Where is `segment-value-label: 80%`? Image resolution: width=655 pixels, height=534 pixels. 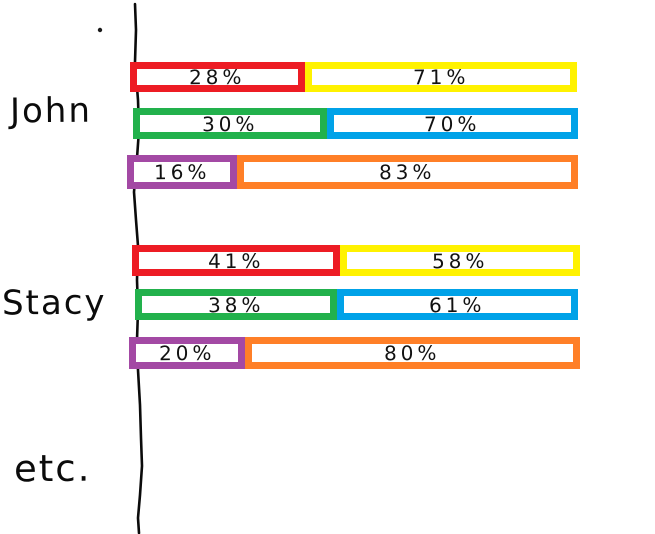 segment-value-label: 80% is located at coordinates (412, 353).